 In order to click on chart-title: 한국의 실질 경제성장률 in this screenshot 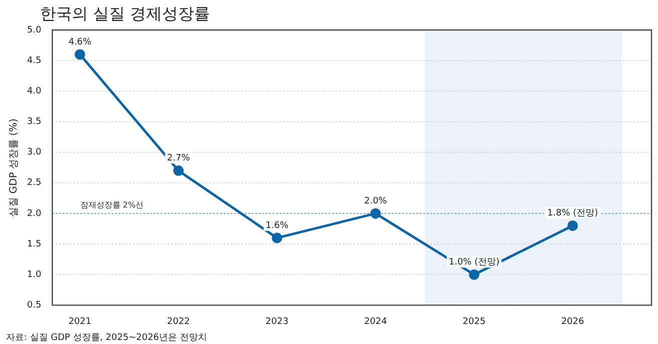, I will do `click(125, 14)`.